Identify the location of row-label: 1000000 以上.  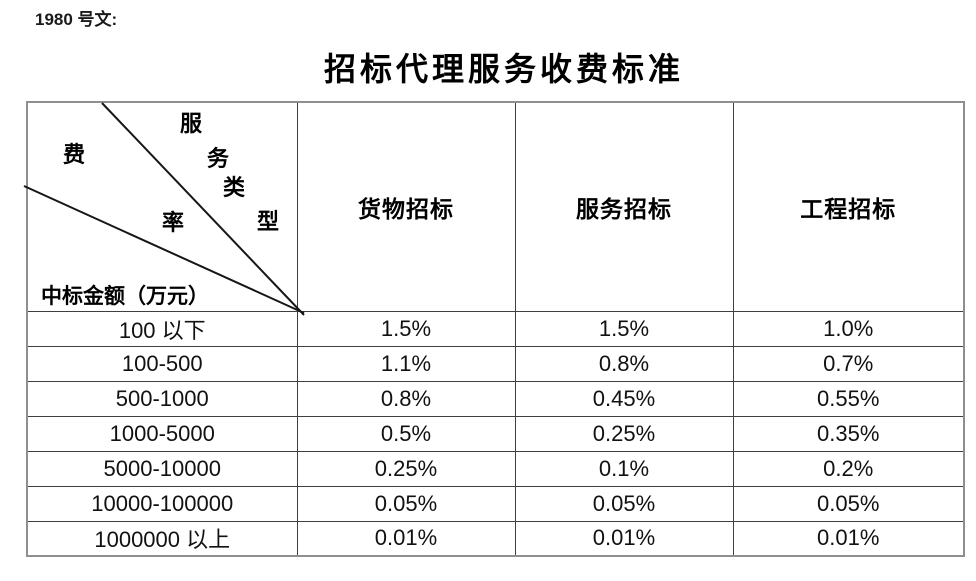
(162, 538).